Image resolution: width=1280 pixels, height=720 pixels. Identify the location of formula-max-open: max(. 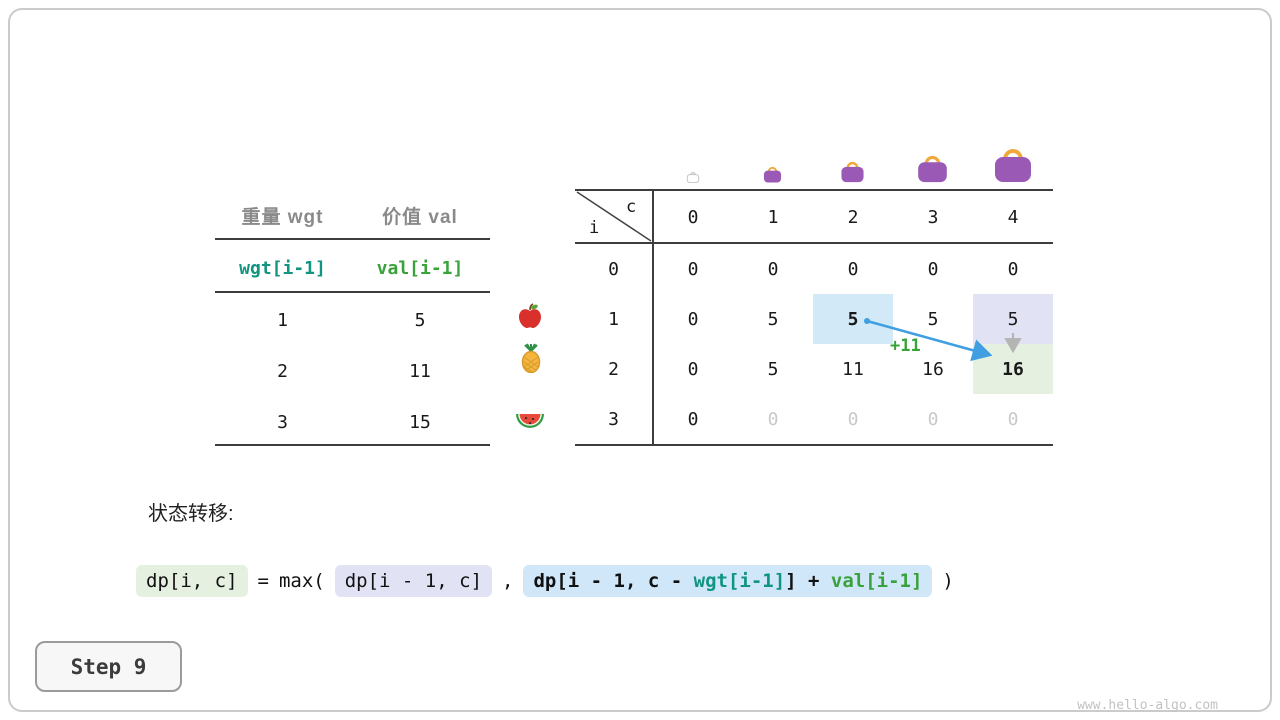
(301, 581).